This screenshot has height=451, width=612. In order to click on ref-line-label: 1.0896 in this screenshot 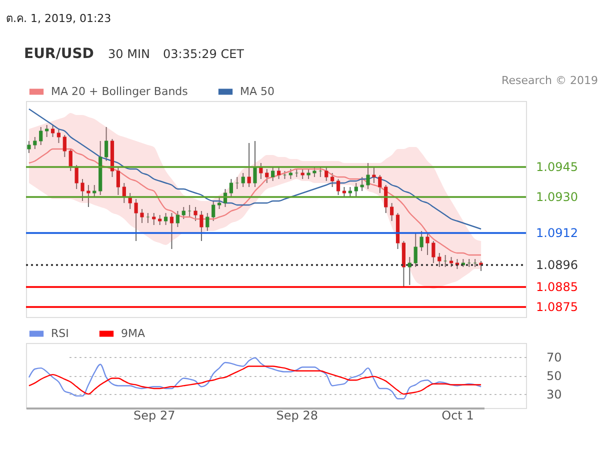, I will do `click(557, 265)`.